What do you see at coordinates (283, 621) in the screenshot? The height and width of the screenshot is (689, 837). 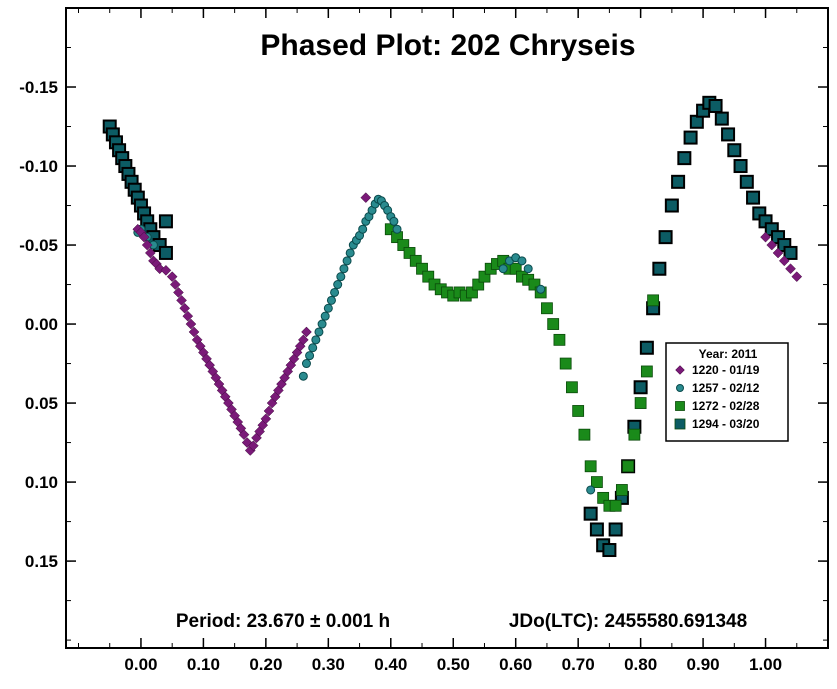 I see `period-annotation: Period: 23.670 ± 0.001 h` at bounding box center [283, 621].